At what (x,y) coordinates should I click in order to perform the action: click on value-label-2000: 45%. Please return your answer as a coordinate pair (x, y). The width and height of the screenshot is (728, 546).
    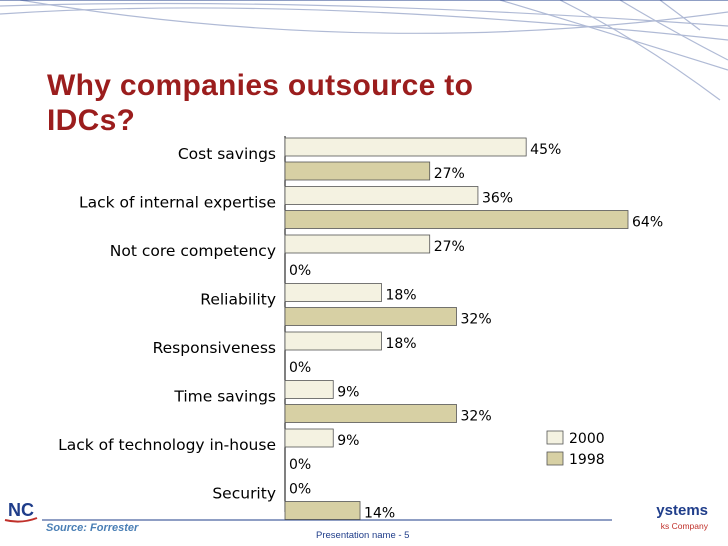
    Looking at the image, I should click on (545, 150).